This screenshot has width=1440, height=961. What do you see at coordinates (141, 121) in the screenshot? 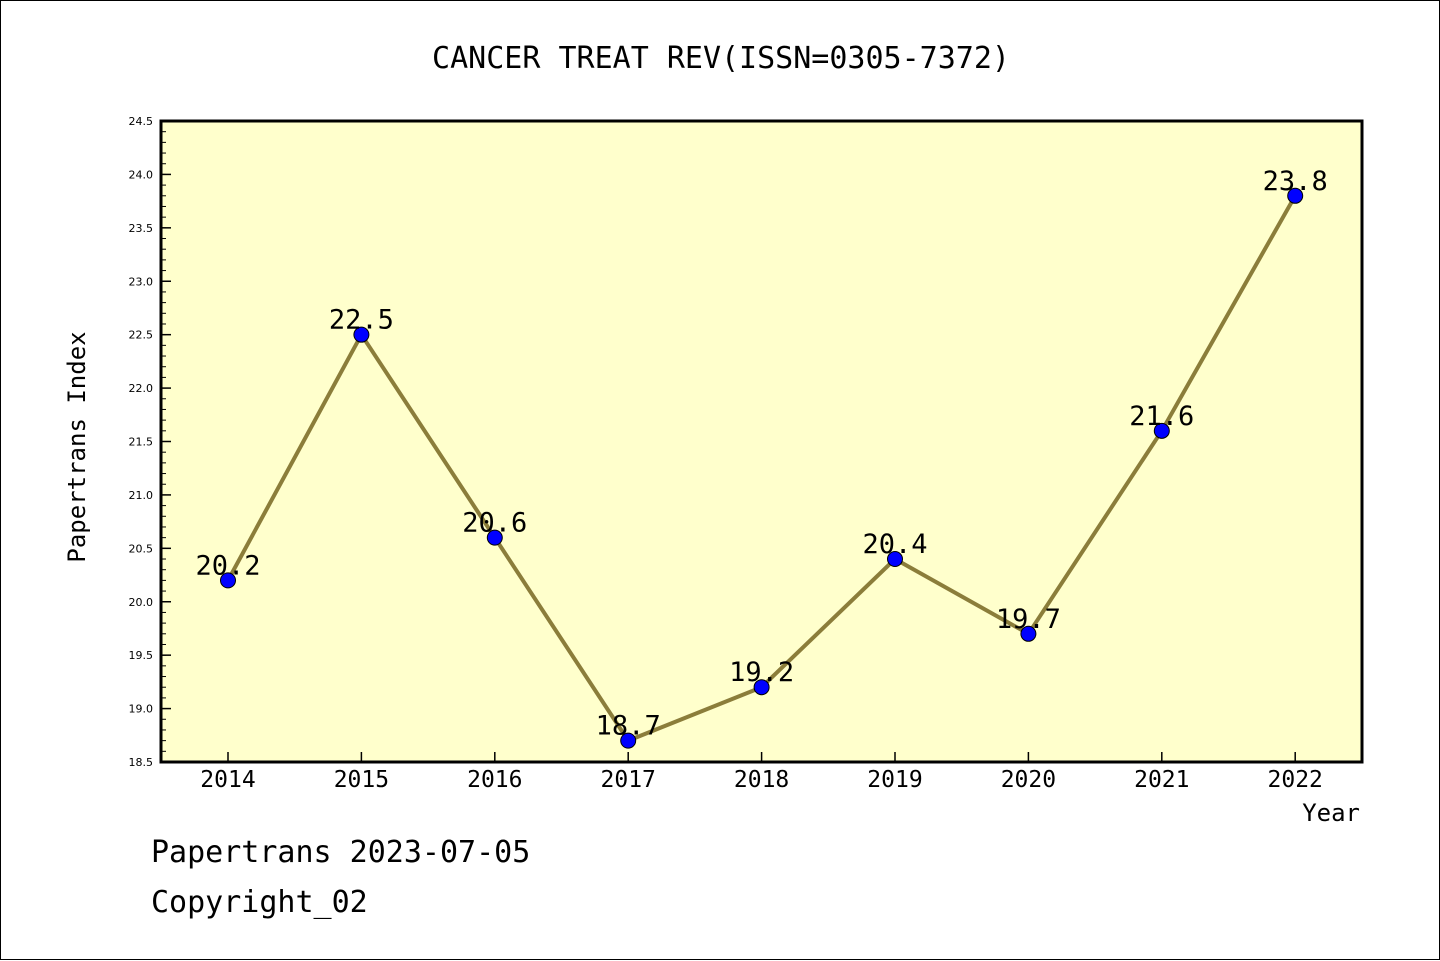
I see `y-tick-label: 24.5` at bounding box center [141, 121].